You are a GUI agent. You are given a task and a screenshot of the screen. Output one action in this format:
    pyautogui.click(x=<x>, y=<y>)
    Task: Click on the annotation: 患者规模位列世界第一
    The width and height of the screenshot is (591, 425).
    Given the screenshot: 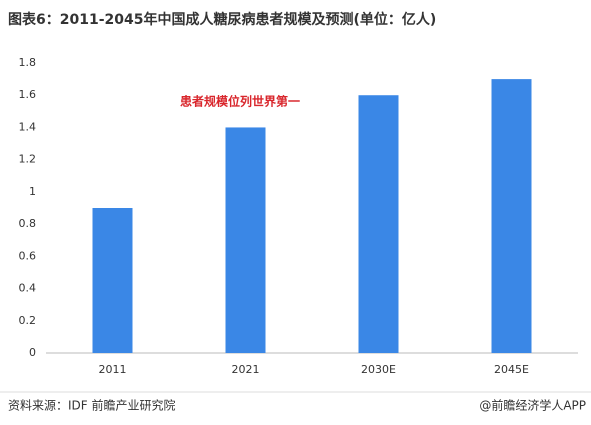 What is the action you would take?
    pyautogui.click(x=240, y=101)
    